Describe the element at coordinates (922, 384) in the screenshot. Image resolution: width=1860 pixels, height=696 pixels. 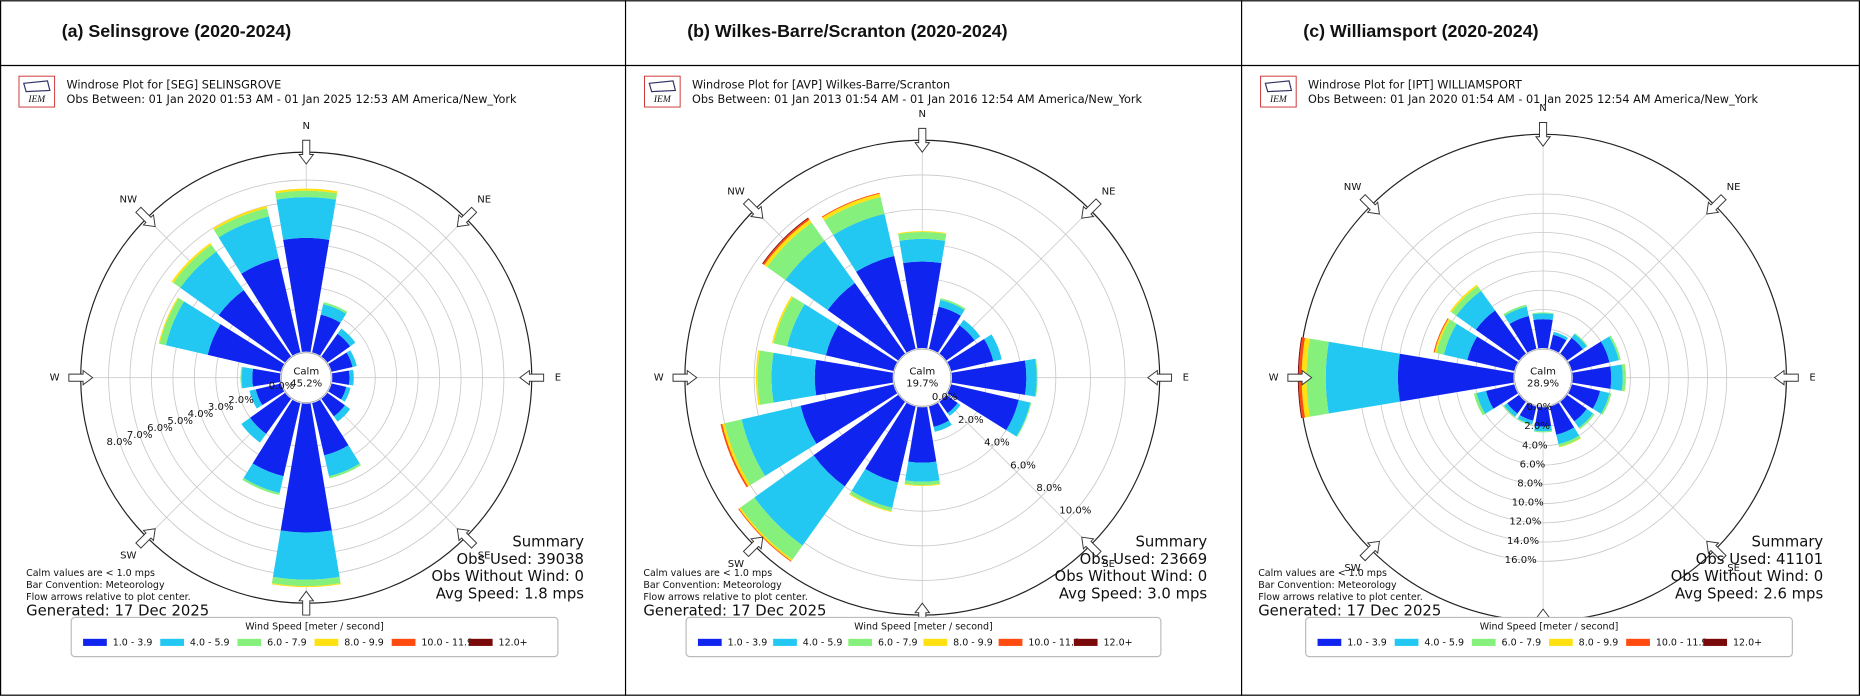
I see `calm-value: 19.7%` at that location.